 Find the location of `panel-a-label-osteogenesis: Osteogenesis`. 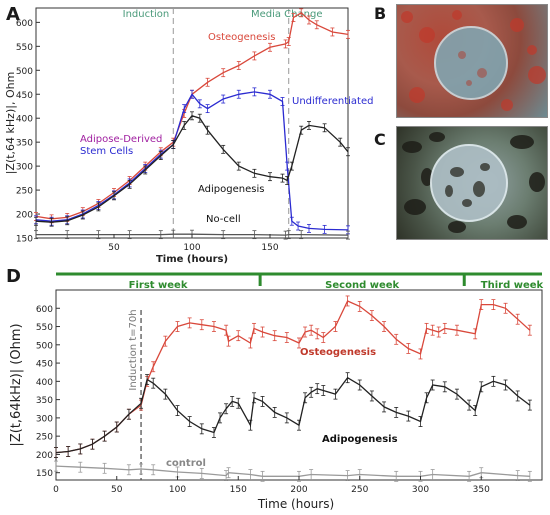

panel-a-label-osteogenesis: Osteogenesis is located at coordinates (241, 37).